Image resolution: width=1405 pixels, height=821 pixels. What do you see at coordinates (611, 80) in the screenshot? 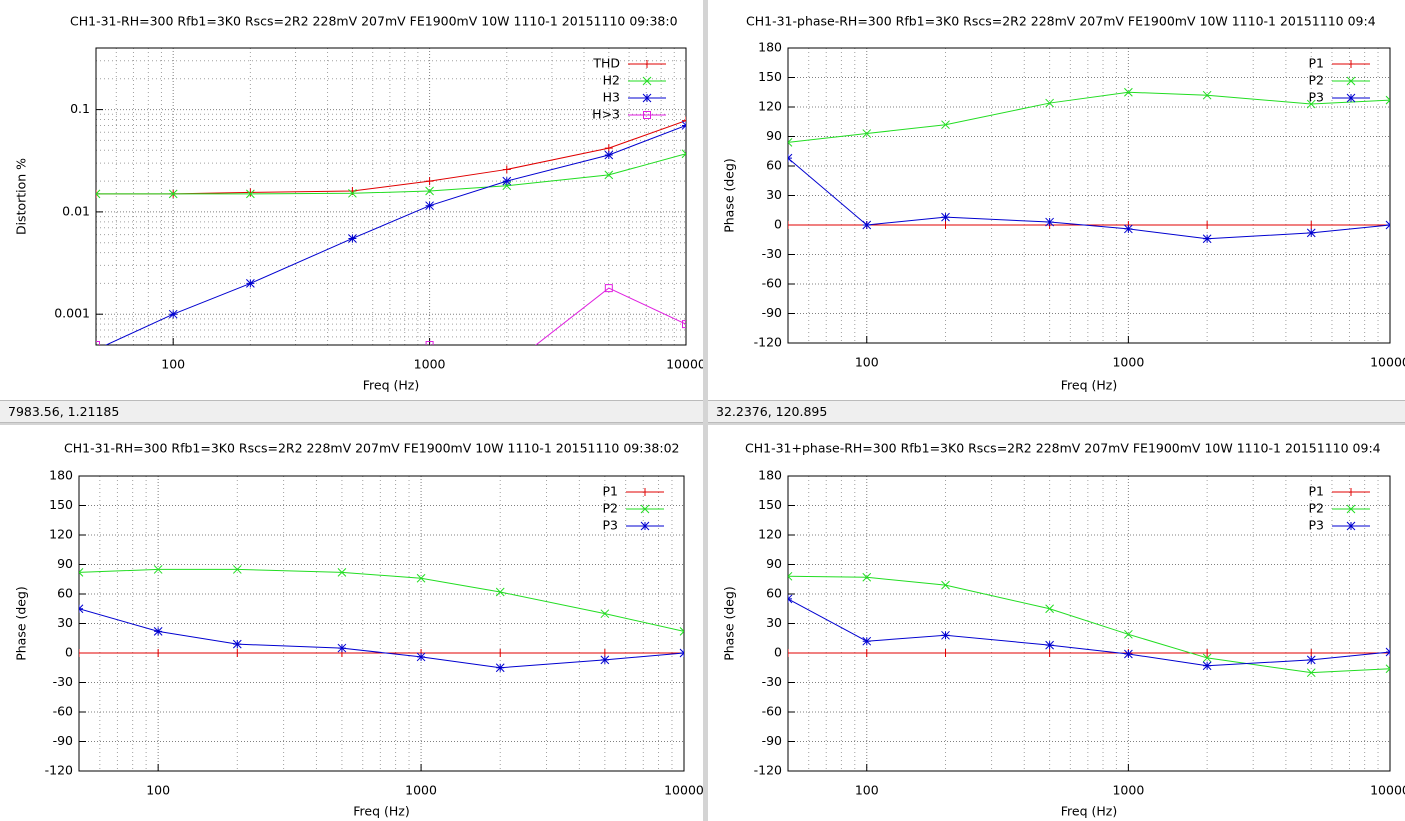
I see `legend-label: H2` at bounding box center [611, 80].